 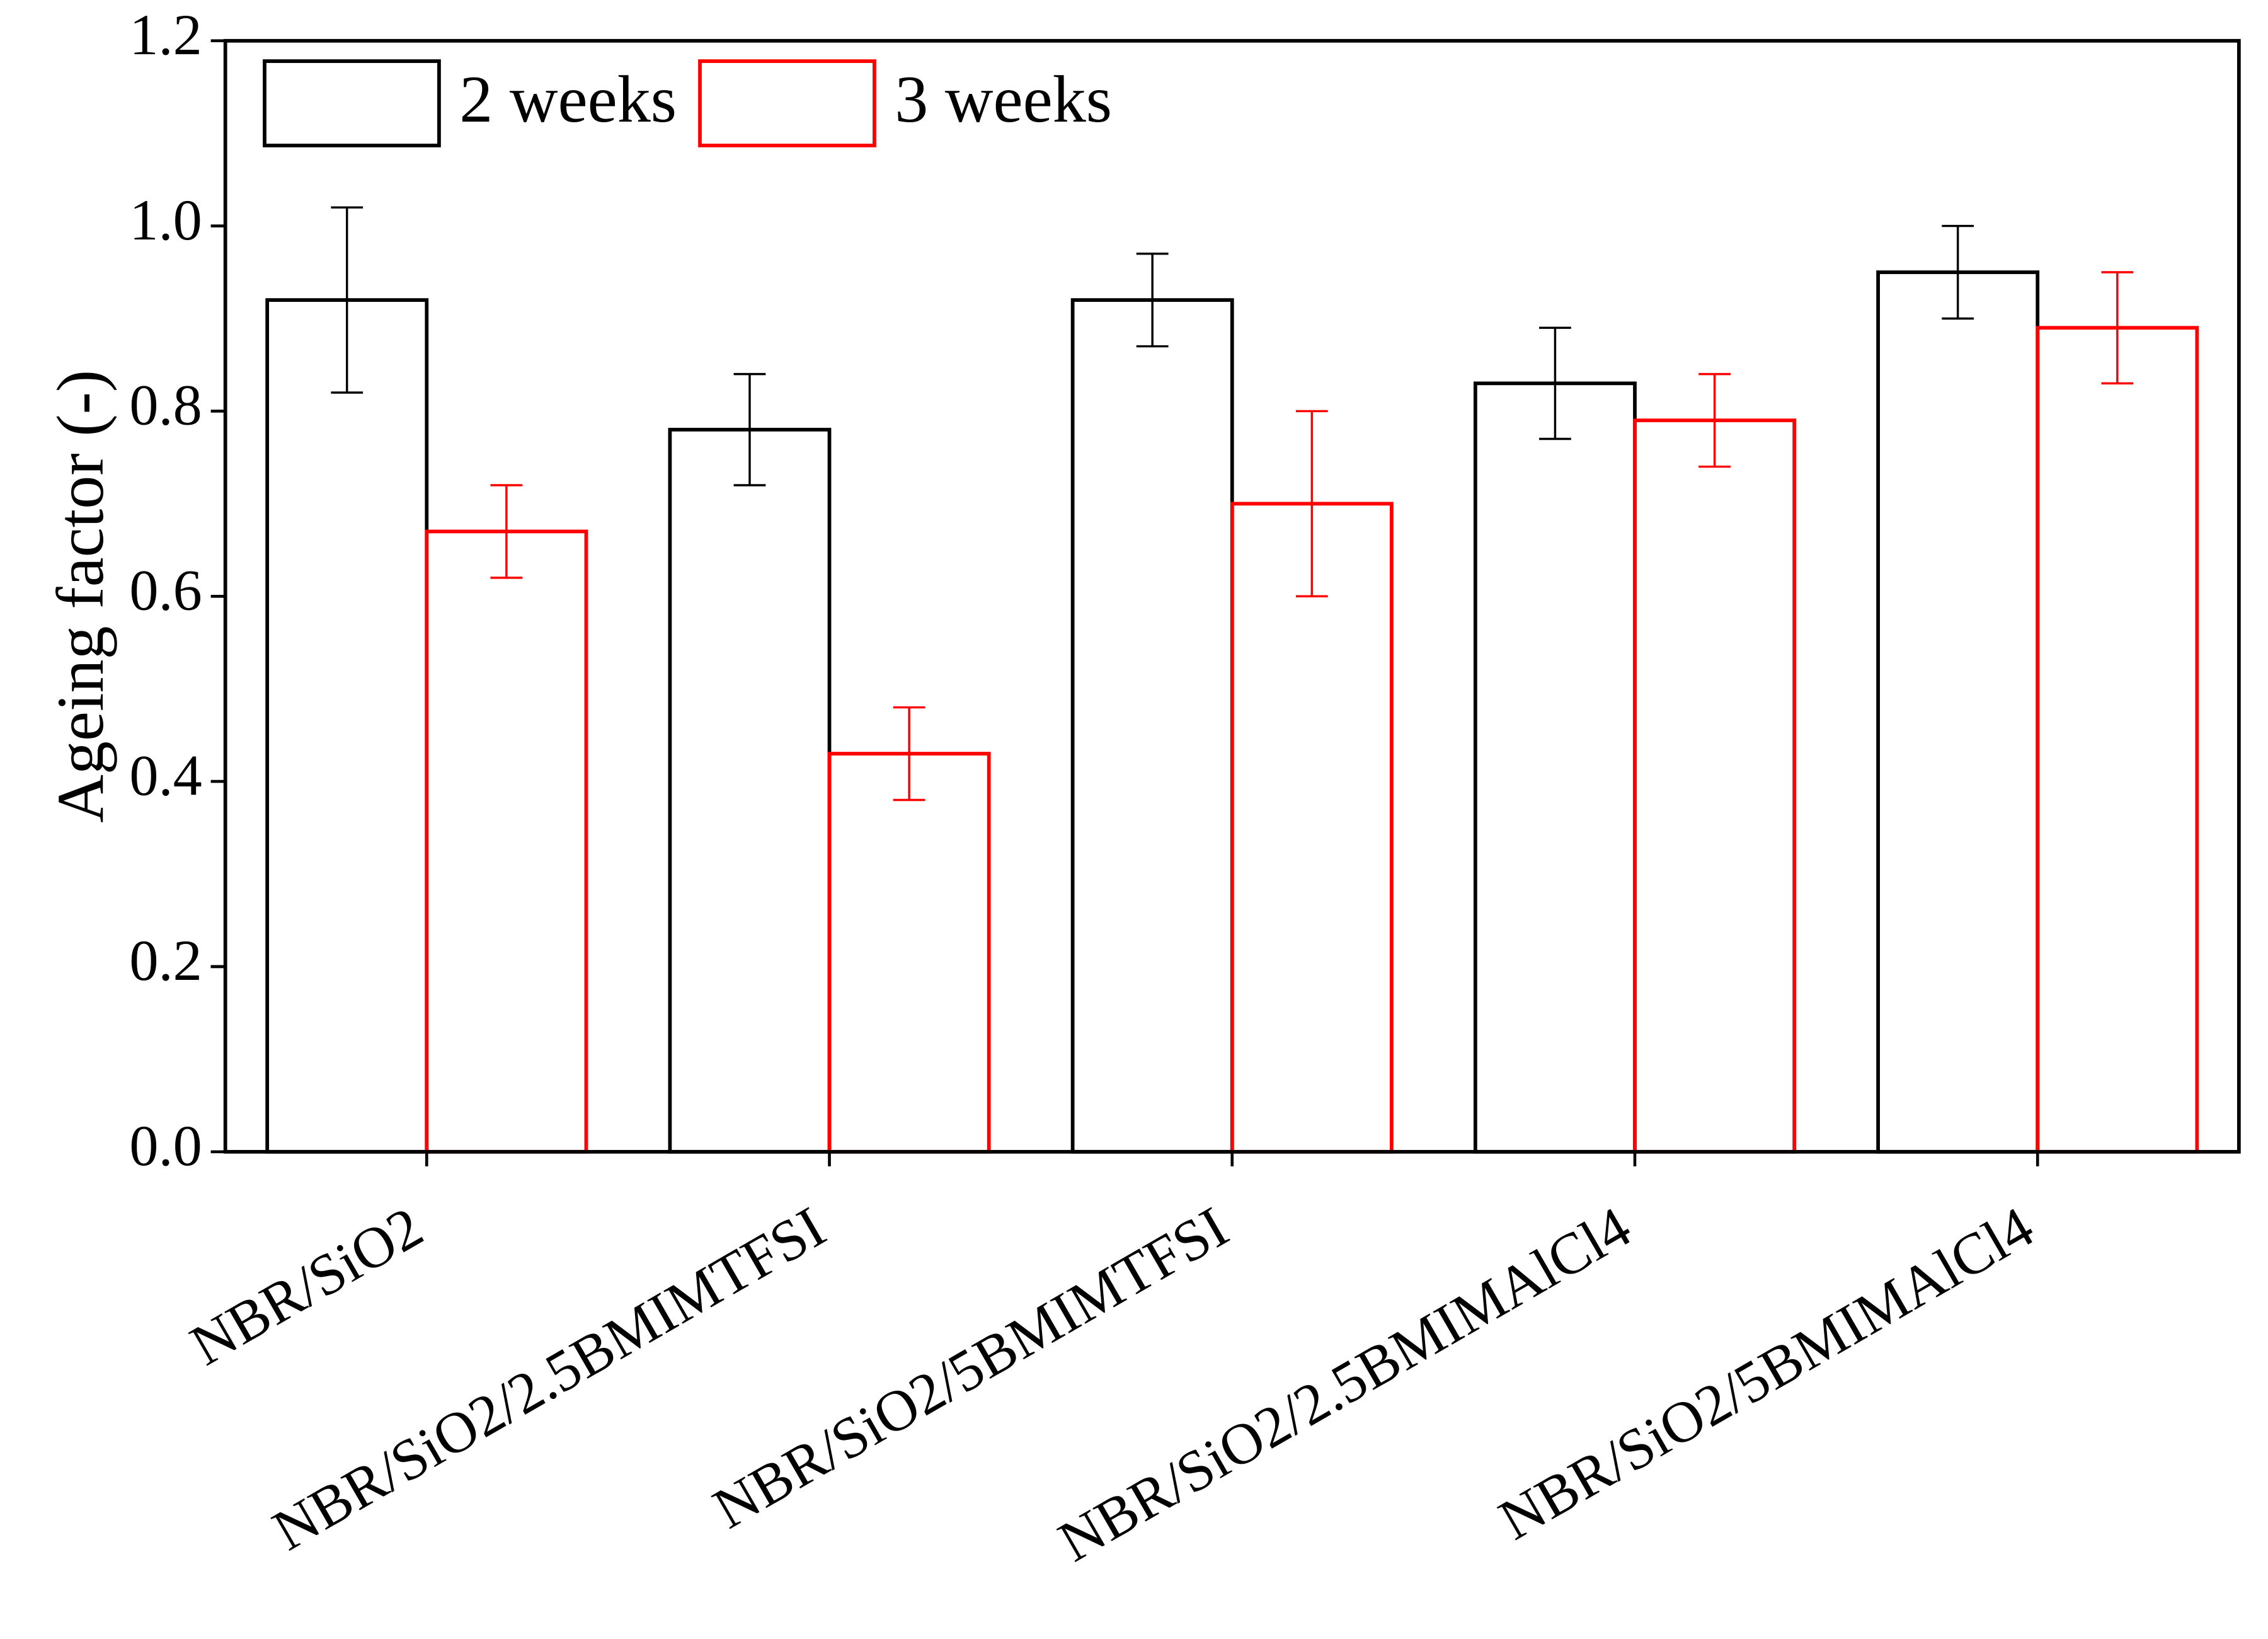 I want to click on y-tick-label: 0.6, so click(x=165, y=590).